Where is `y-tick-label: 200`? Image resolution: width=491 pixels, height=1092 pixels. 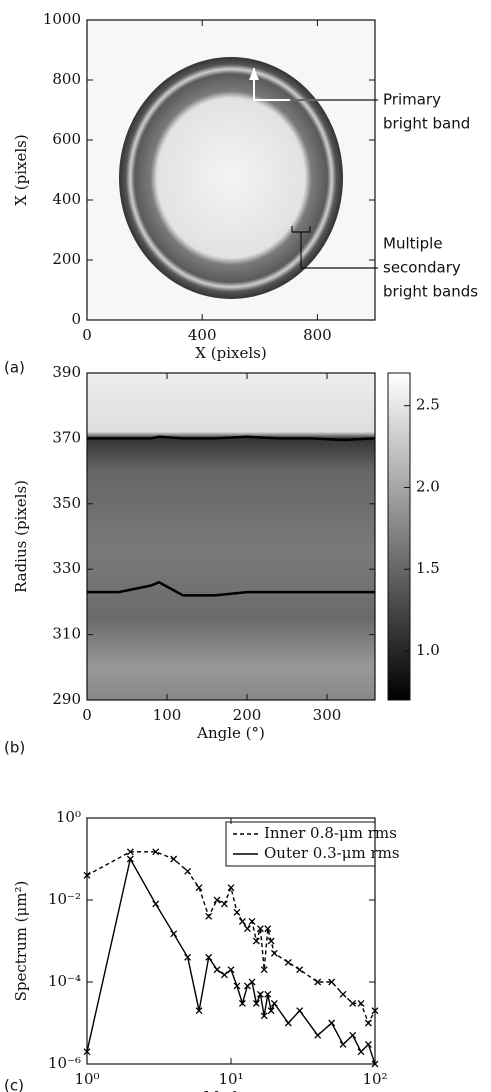 y-tick-label: 200 is located at coordinates (66, 259).